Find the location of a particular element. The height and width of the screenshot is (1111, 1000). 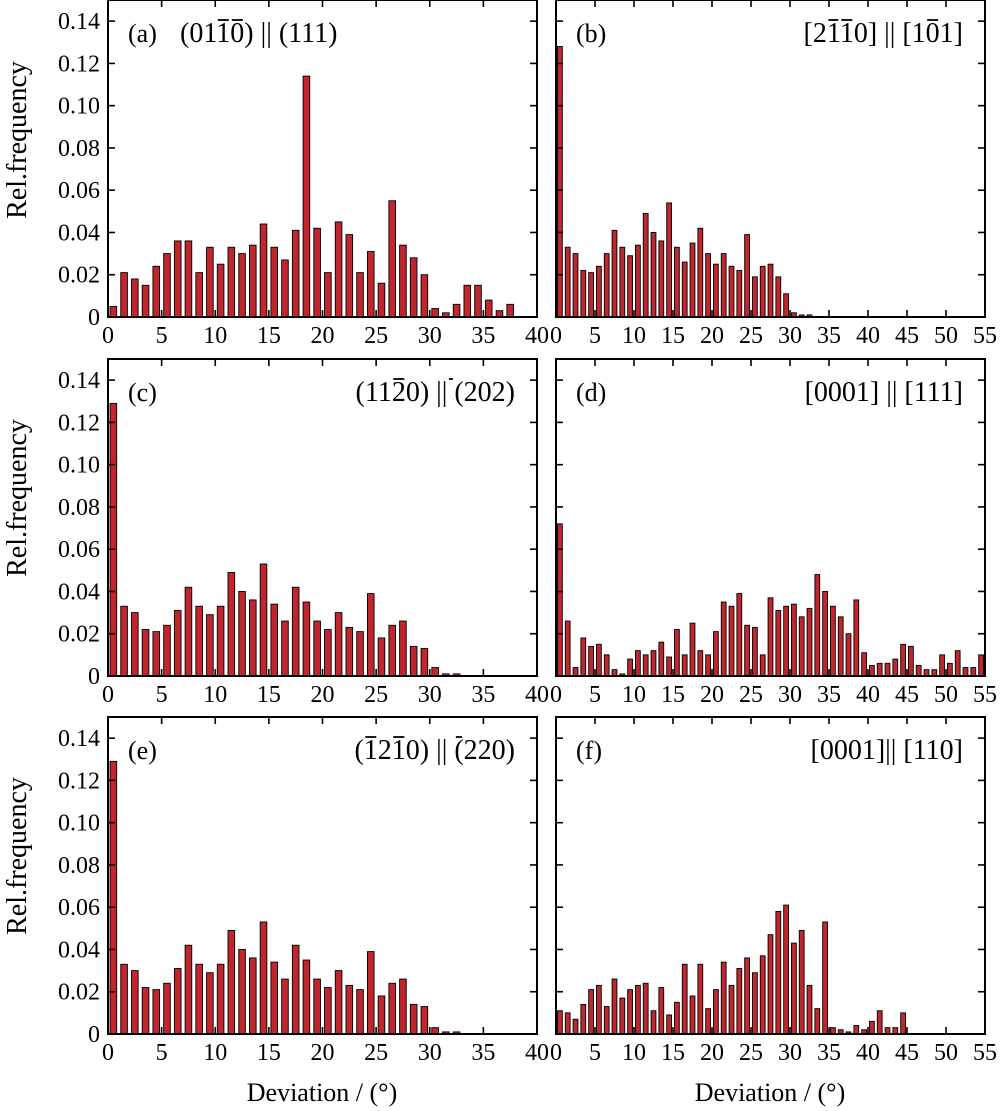

x-tick-label-c-7: 35 is located at coordinates (483, 695).